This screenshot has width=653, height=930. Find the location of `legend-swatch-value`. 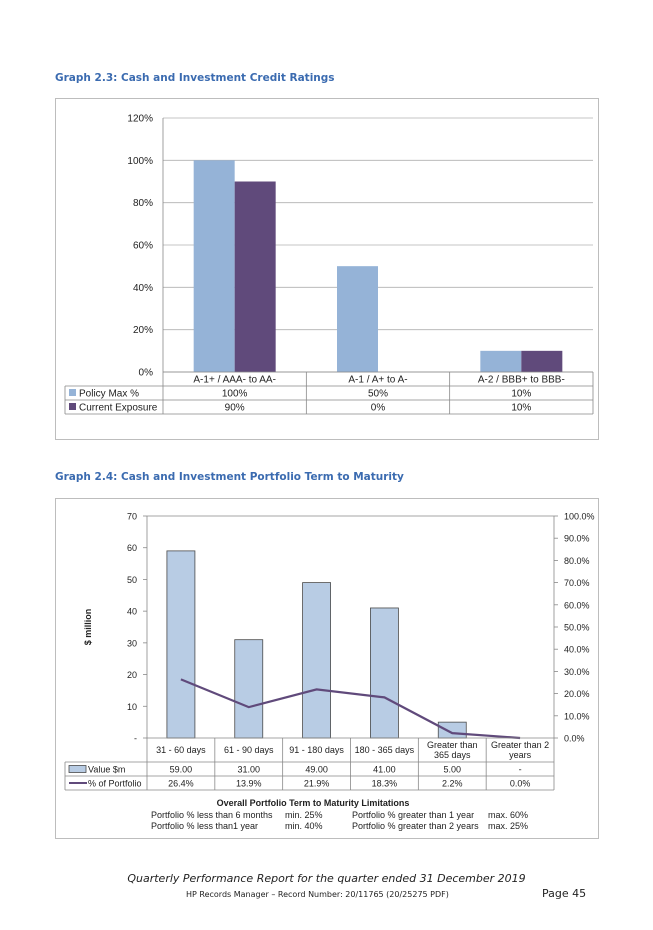

legend-swatch-value is located at coordinates (77, 769).